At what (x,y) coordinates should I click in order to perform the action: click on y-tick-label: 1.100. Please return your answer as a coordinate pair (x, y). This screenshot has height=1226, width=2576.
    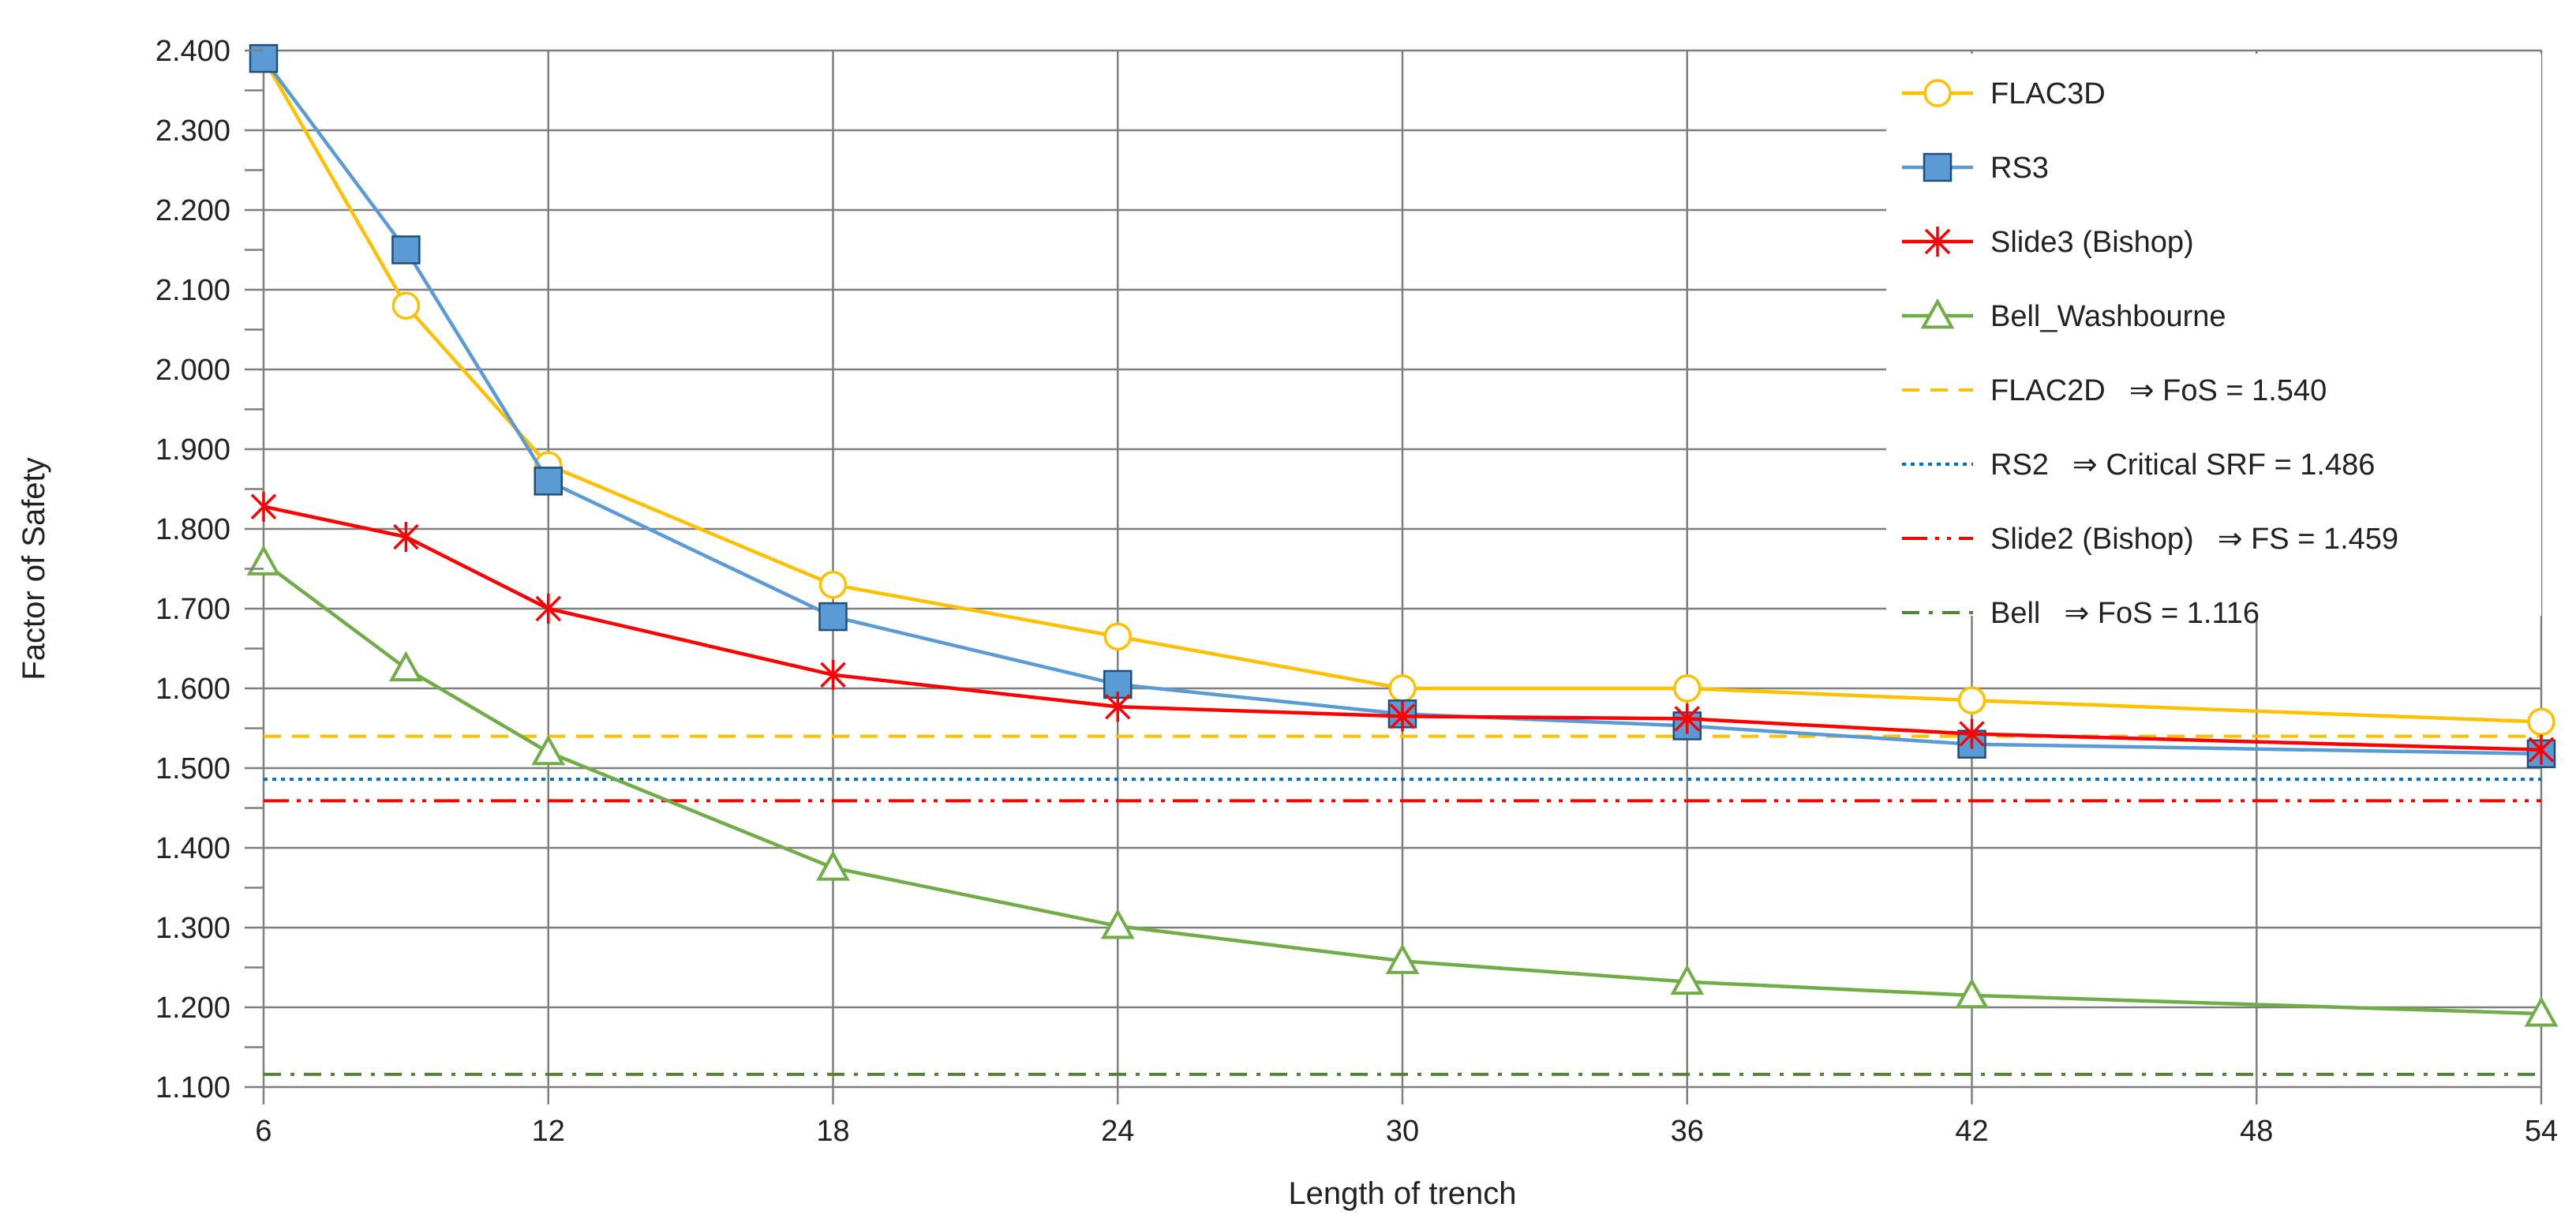
    Looking at the image, I should click on (192, 1087).